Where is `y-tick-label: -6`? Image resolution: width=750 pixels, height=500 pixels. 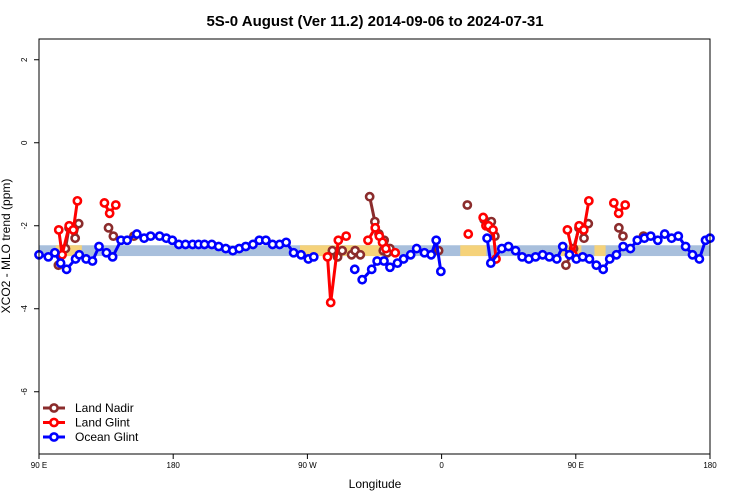
y-tick-label: -6 is located at coordinates (24, 392).